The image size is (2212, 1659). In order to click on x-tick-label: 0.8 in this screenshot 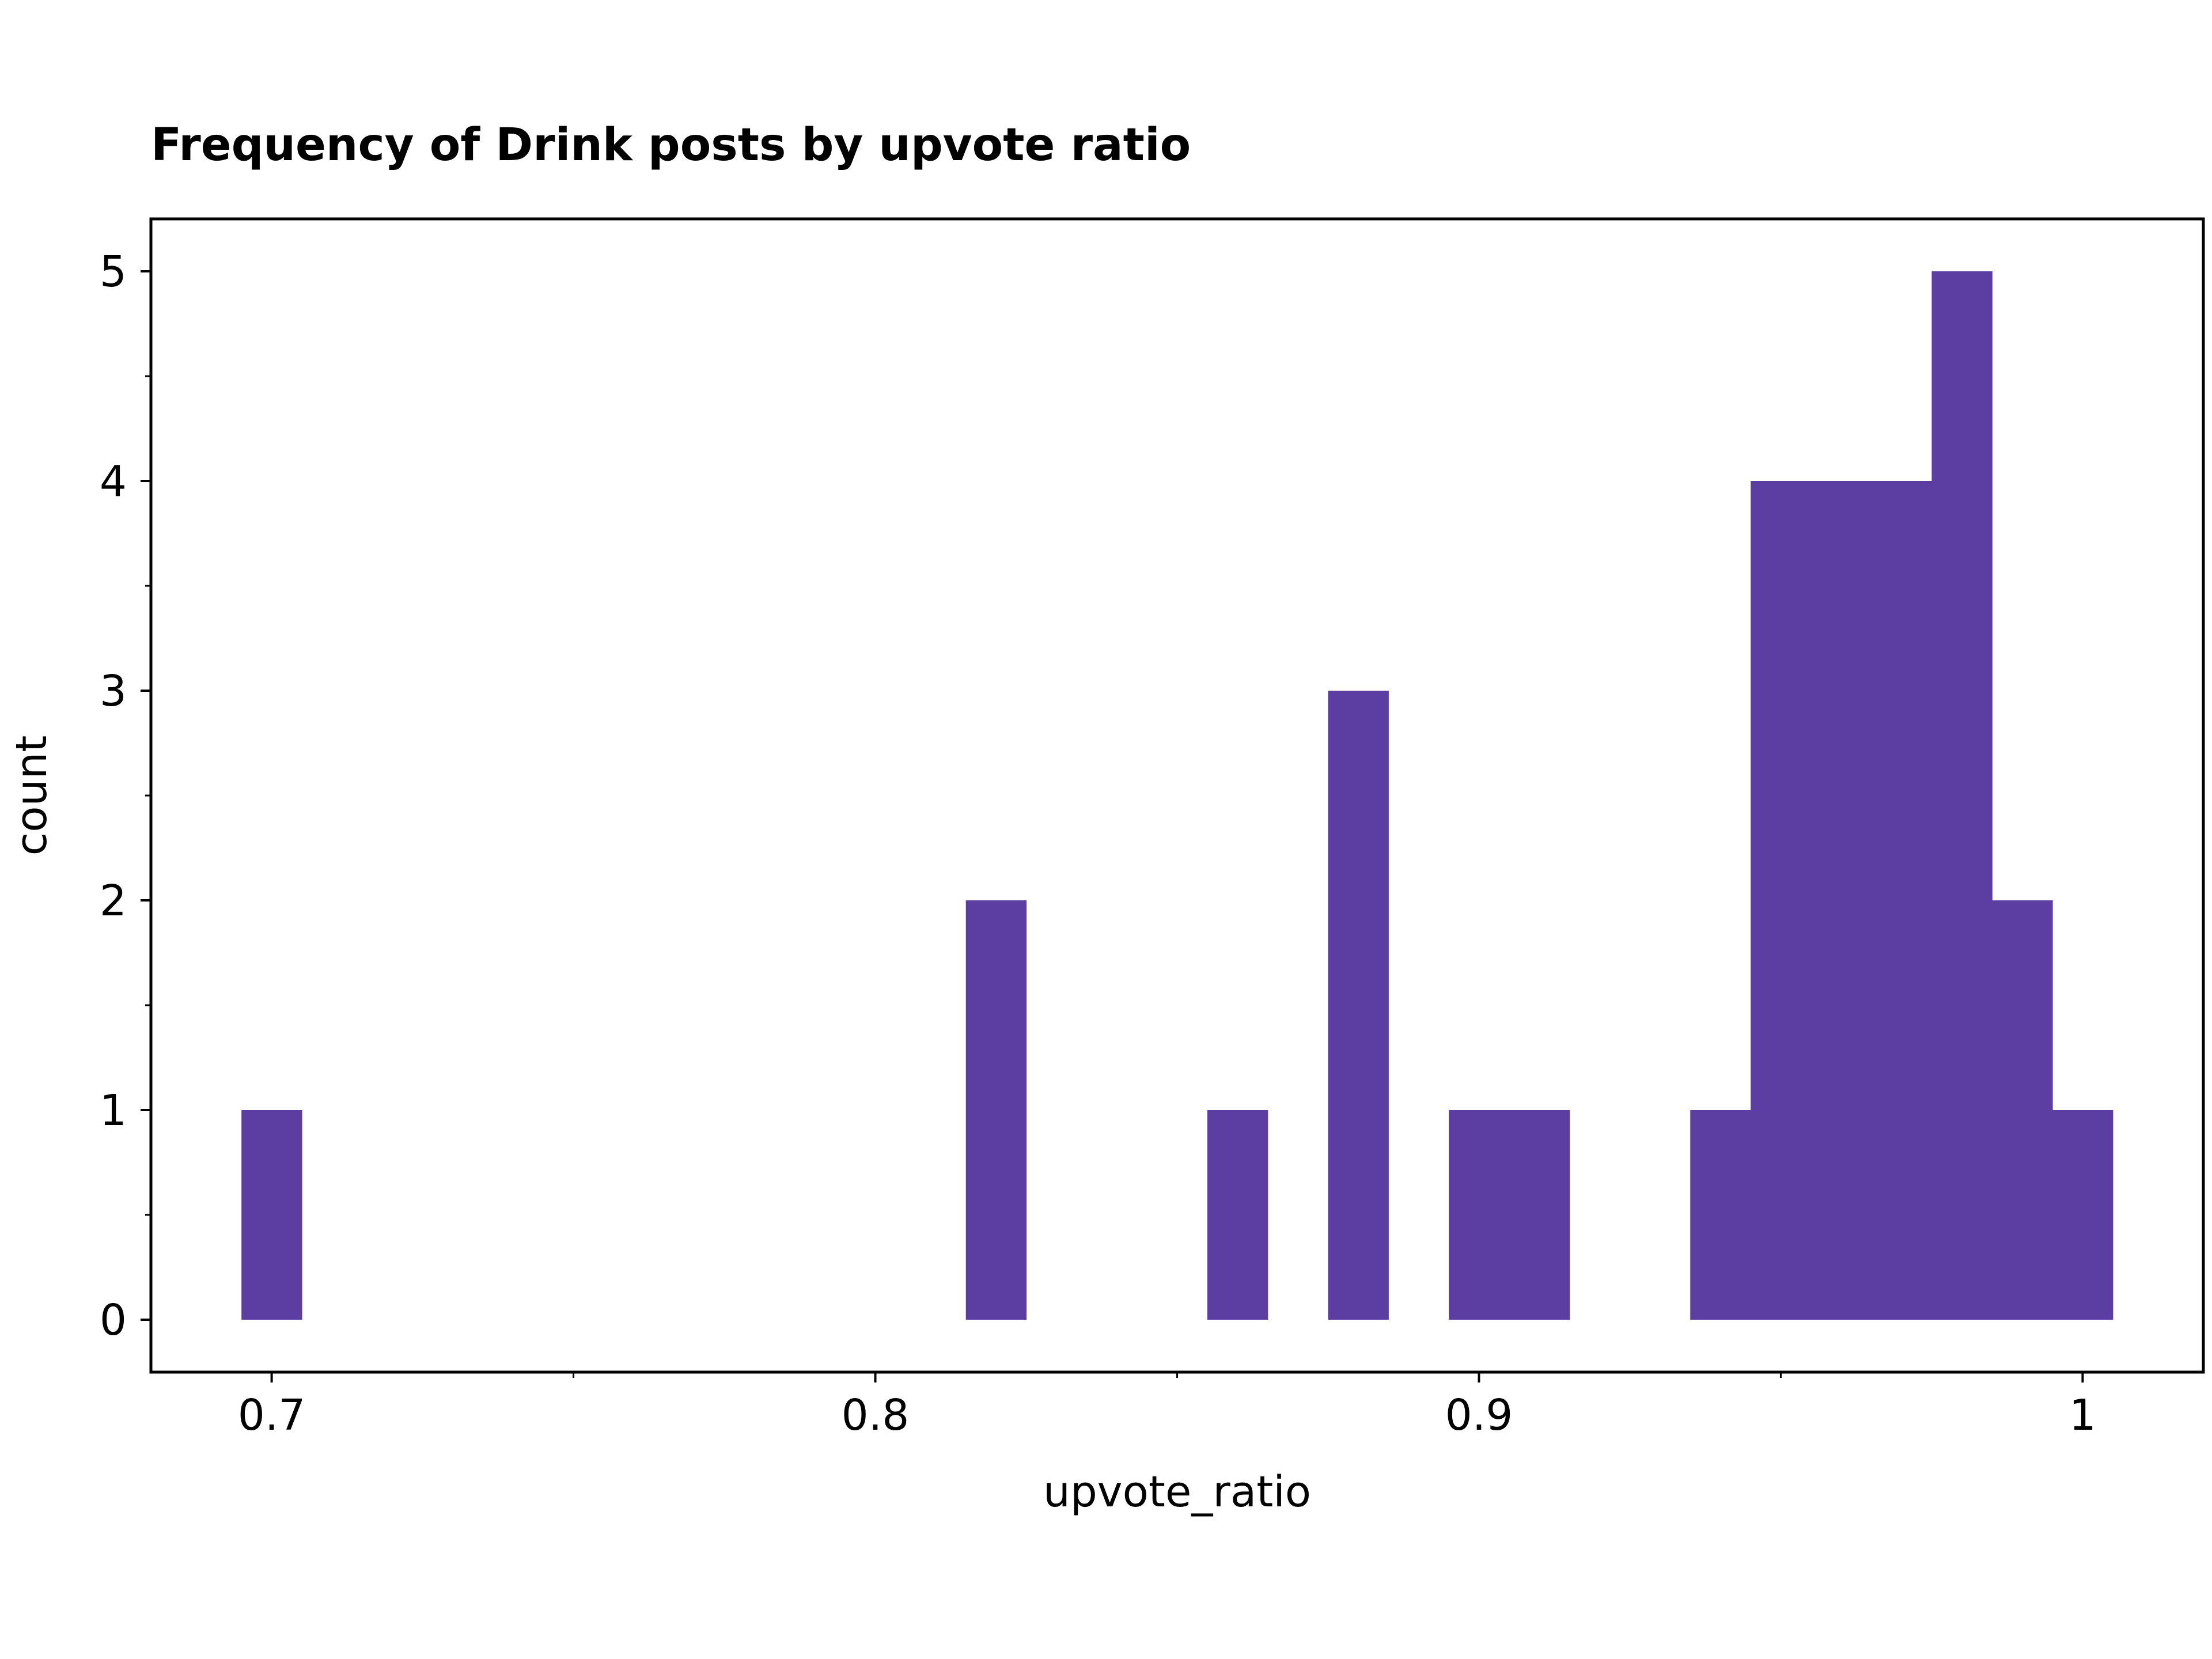, I will do `click(876, 1415)`.